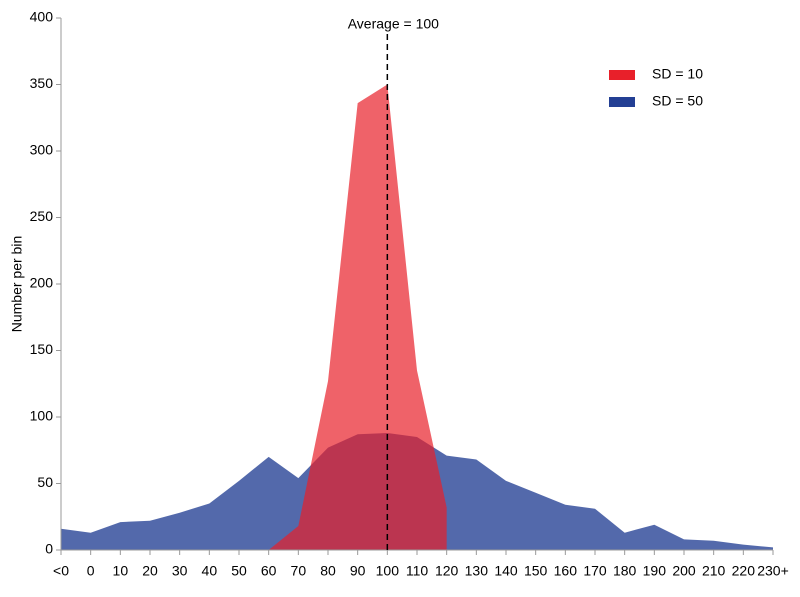  I want to click on x-tick-label: 50, so click(239, 571).